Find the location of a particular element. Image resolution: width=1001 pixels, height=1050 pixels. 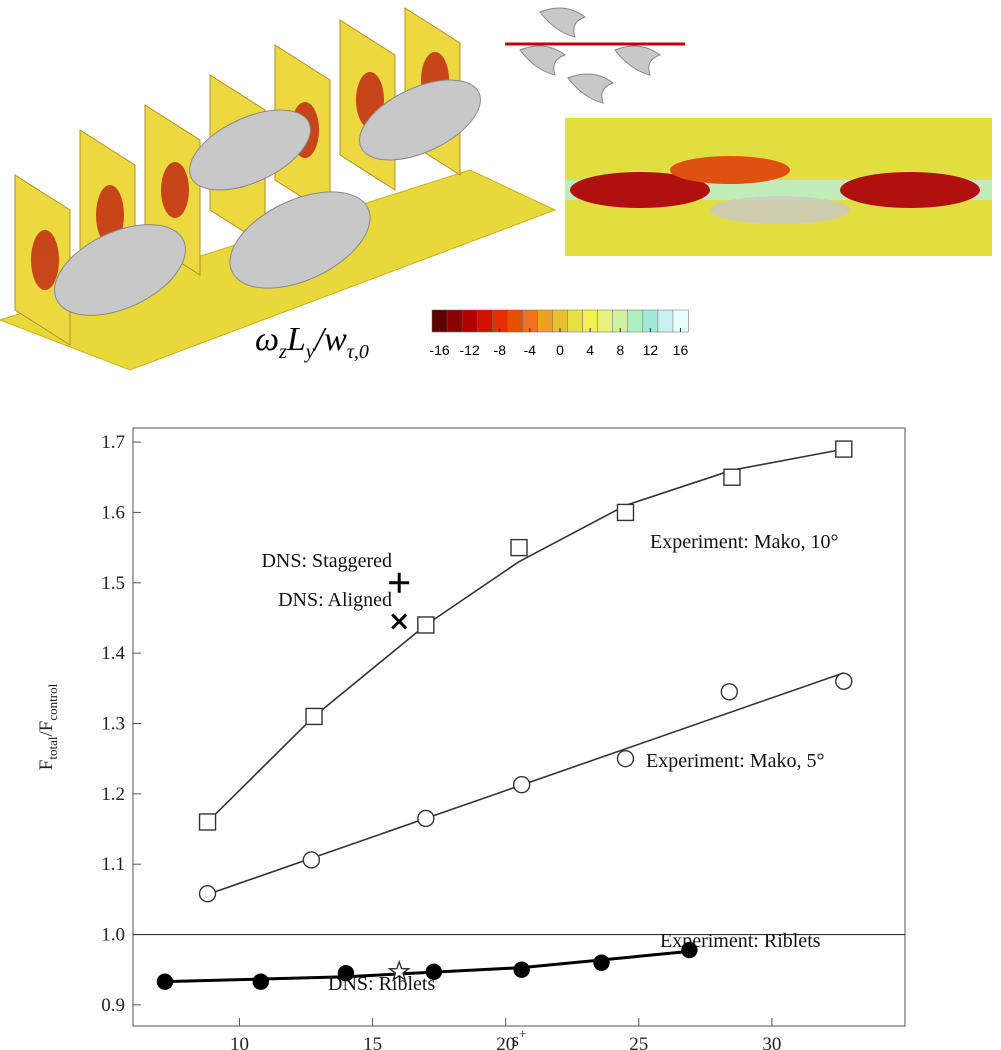

y-tick-label: 1.5 is located at coordinates (113, 583).